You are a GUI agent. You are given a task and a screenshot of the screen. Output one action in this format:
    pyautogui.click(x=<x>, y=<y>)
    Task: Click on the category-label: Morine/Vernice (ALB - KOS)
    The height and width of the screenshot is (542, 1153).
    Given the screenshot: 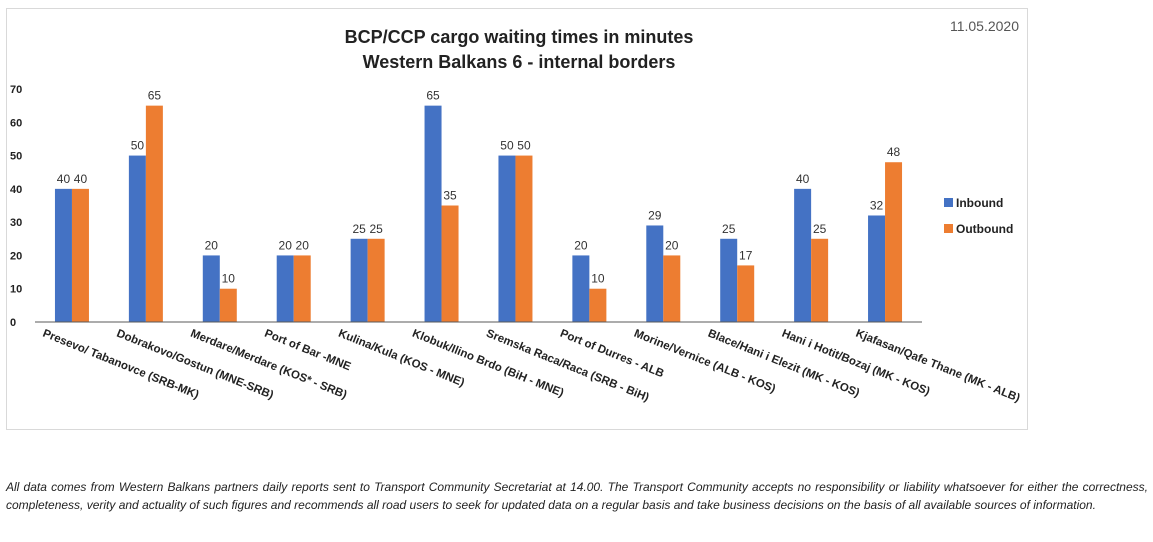 What is the action you would take?
    pyautogui.click(x=704, y=362)
    